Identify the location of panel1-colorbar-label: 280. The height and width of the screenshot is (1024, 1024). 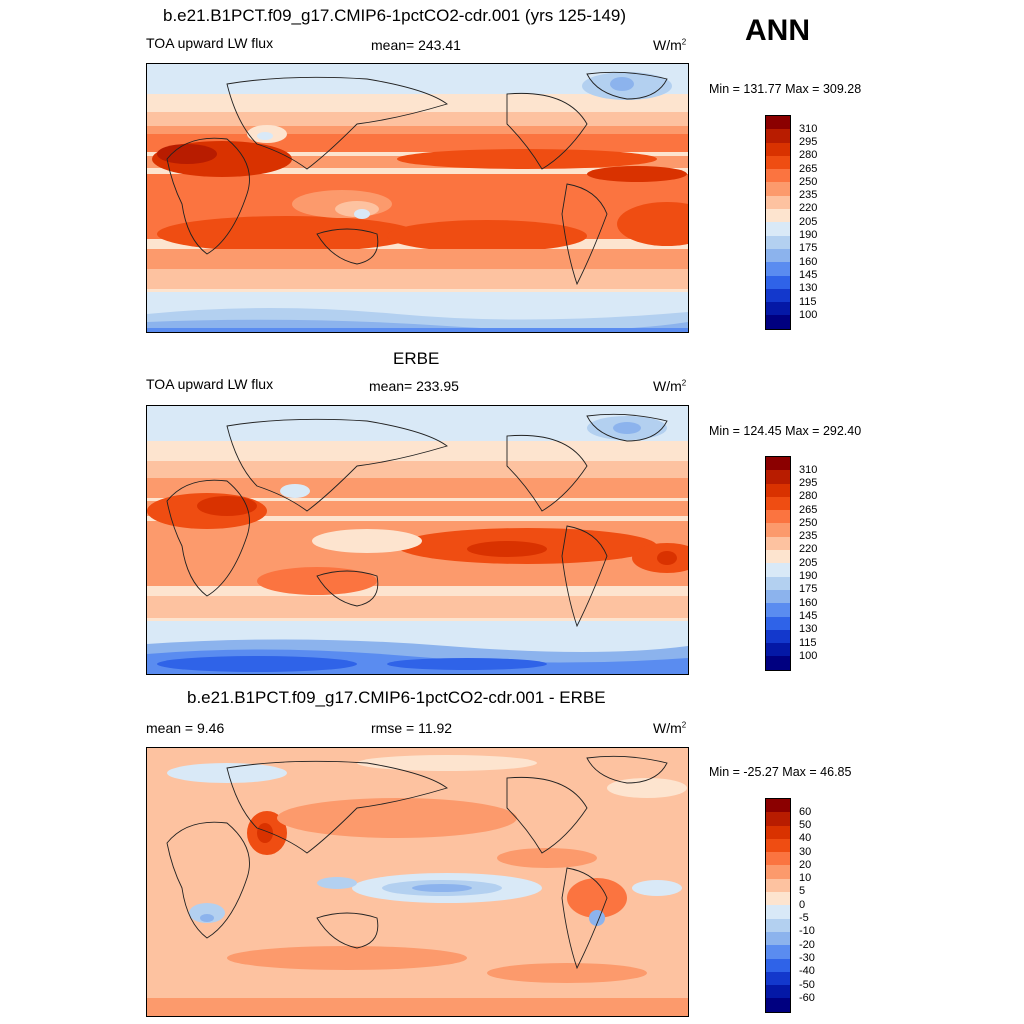
(808, 155).